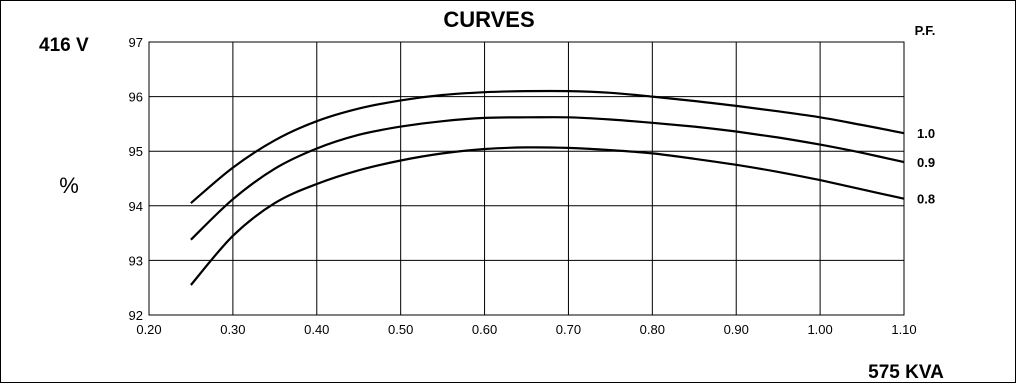  Describe the element at coordinates (136, 97) in the screenshot. I see `y-tick-label: 96` at that location.